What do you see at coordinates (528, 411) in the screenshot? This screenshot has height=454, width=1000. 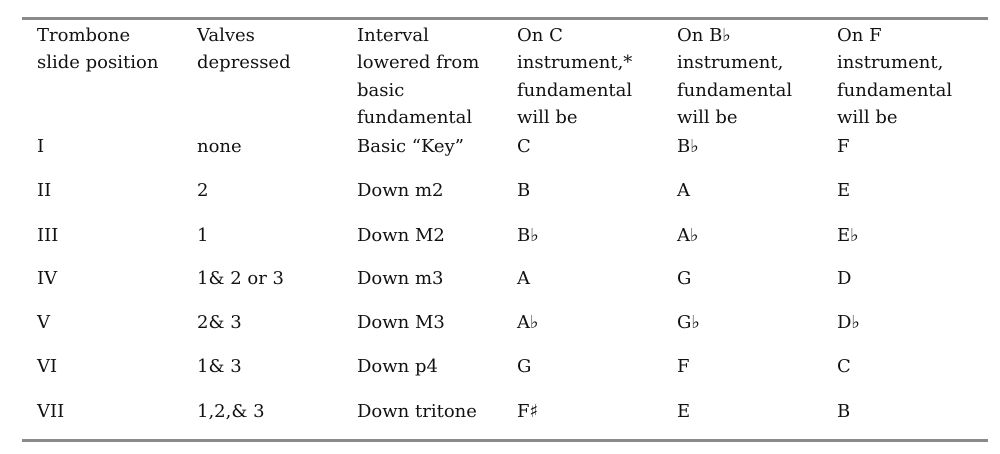 I see `table-cell: F♯` at bounding box center [528, 411].